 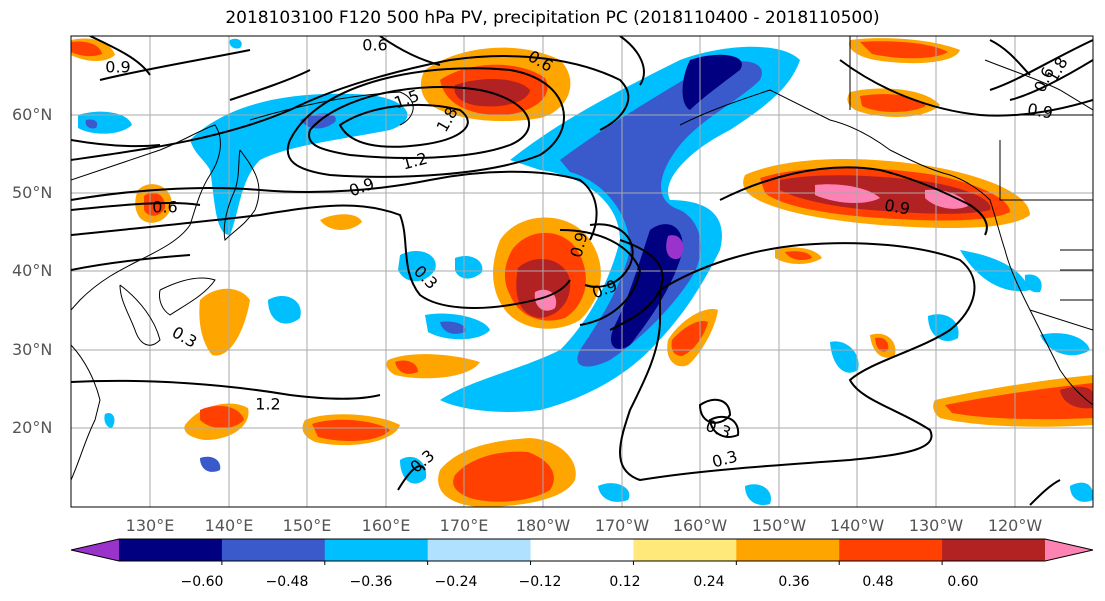 I want to click on colorbar-extend-low, so click(x=95, y=550).